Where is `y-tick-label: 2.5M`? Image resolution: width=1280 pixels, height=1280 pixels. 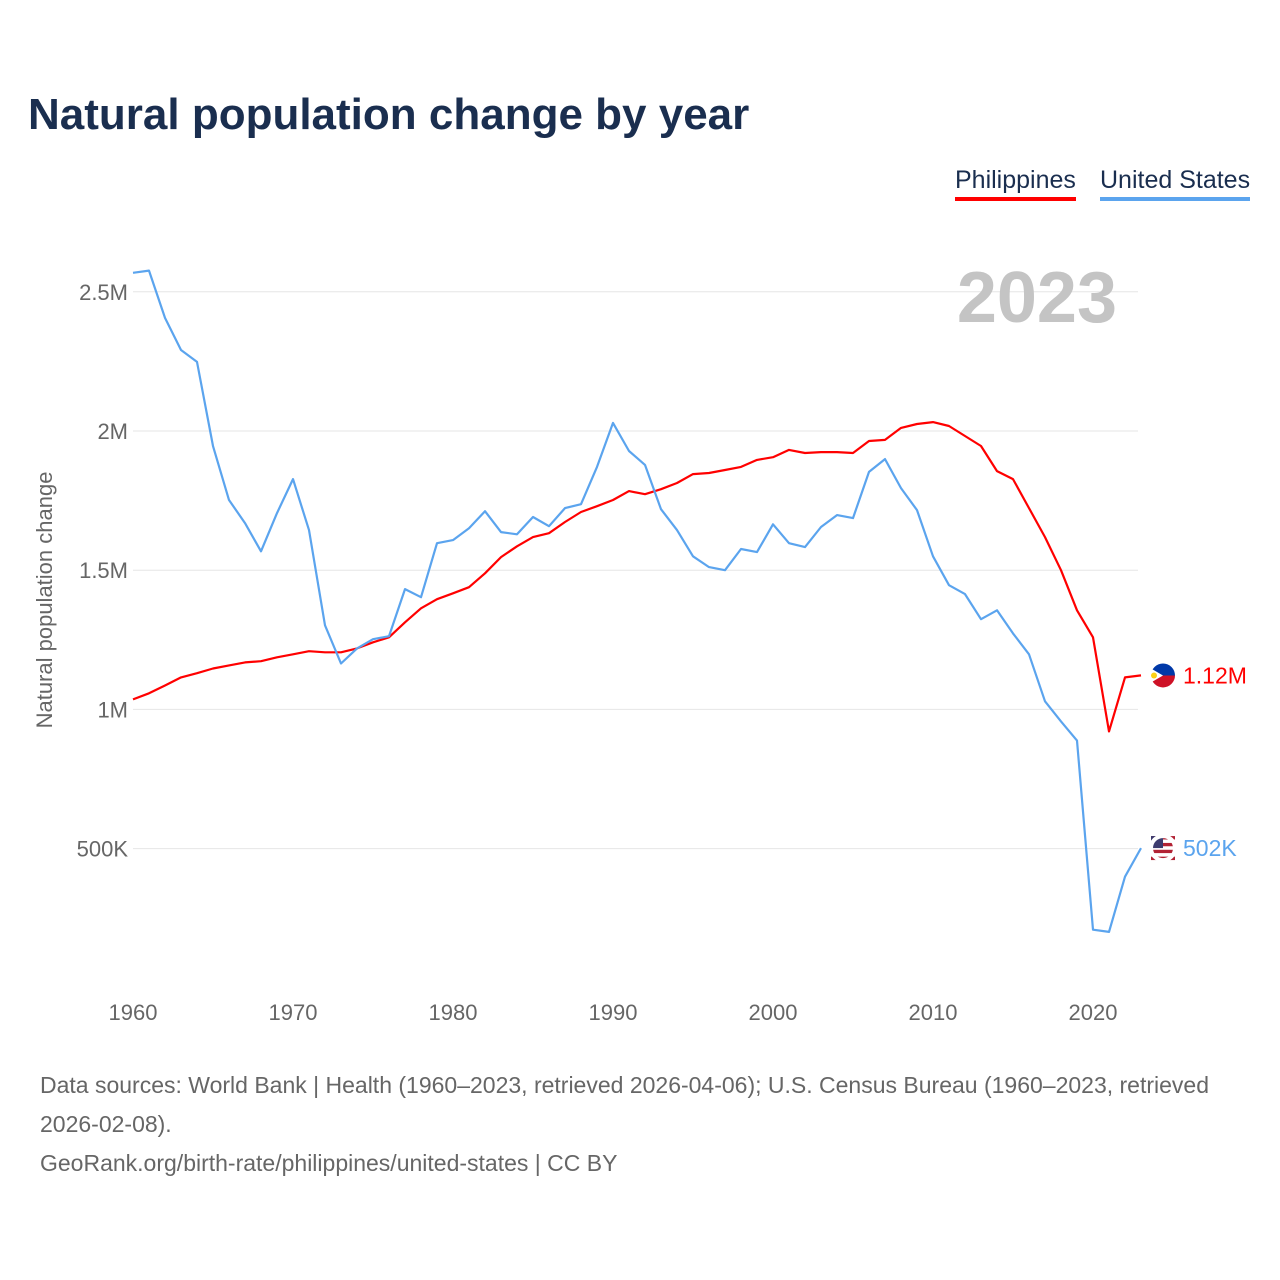
y-tick-label: 2.5M is located at coordinates (103, 292).